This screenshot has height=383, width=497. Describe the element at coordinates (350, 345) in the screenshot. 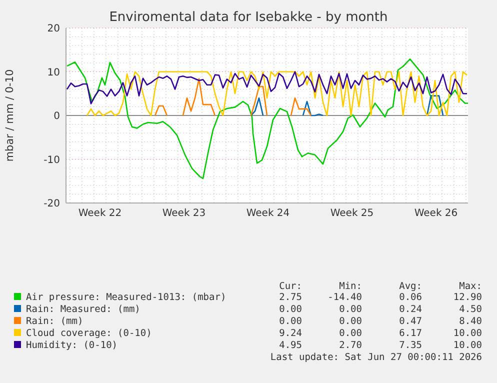

I see `text: 2.70` at that location.